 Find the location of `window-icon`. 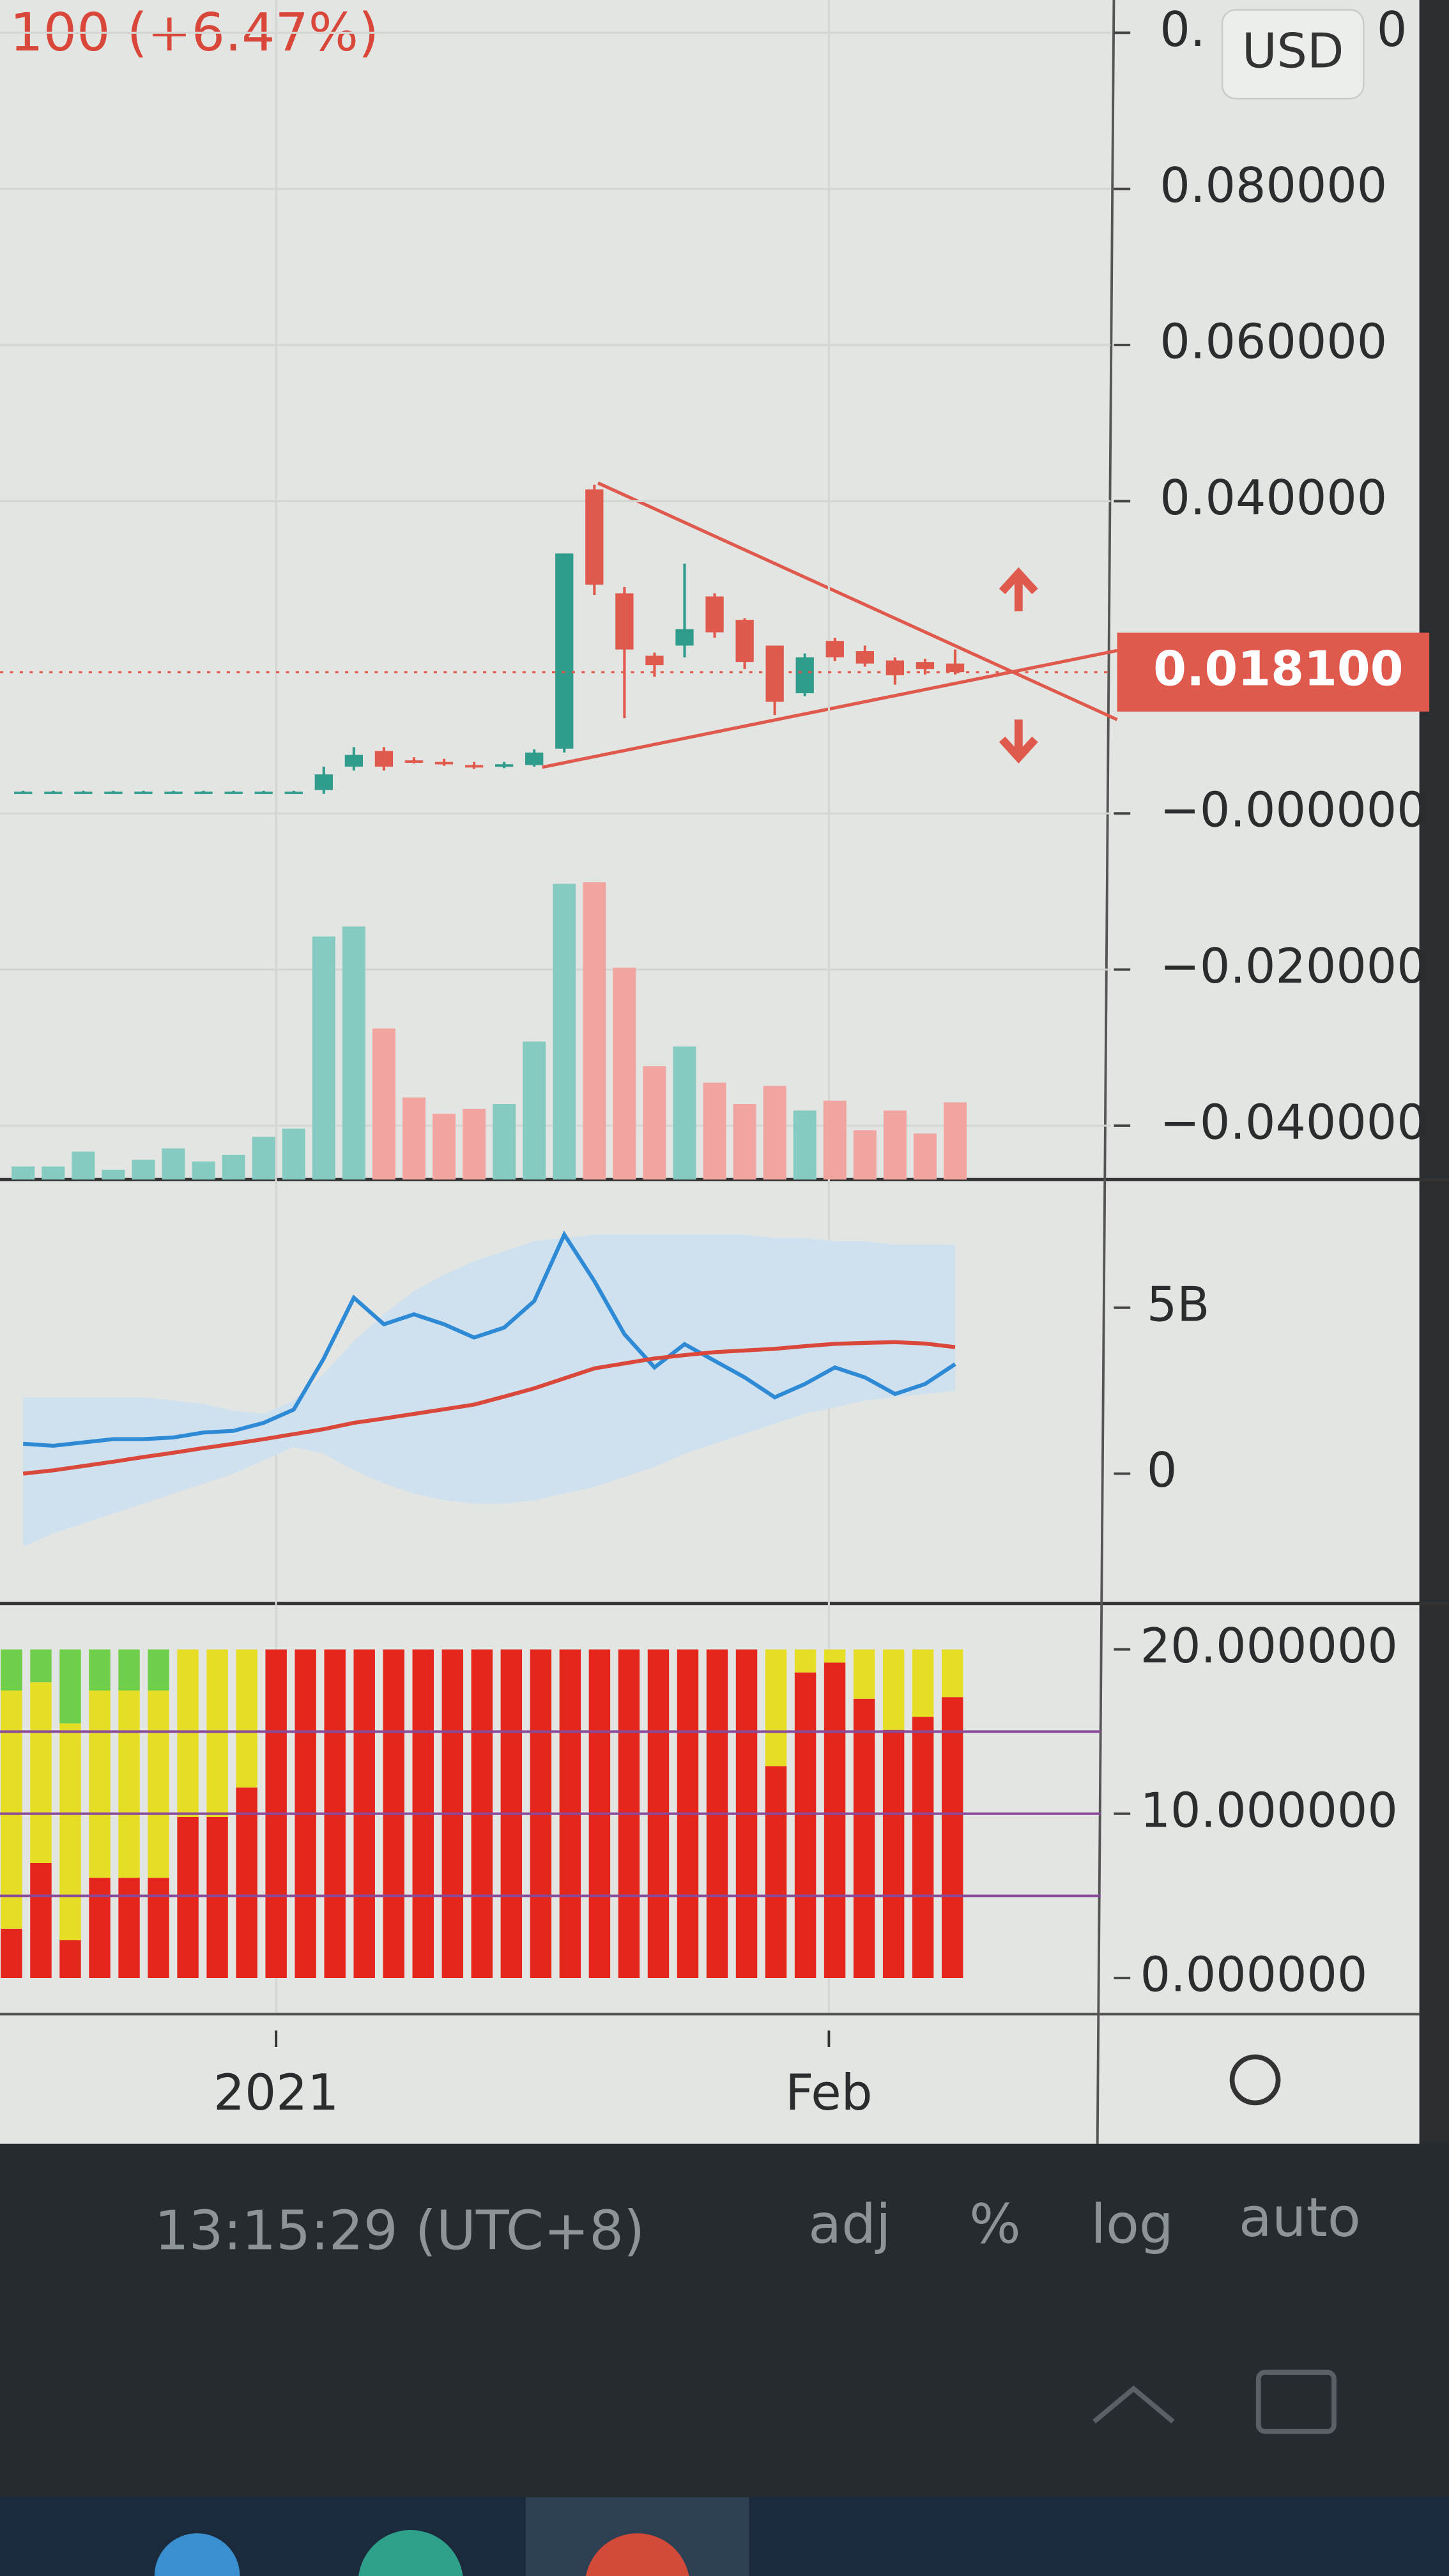

window-icon is located at coordinates (1296, 2402).